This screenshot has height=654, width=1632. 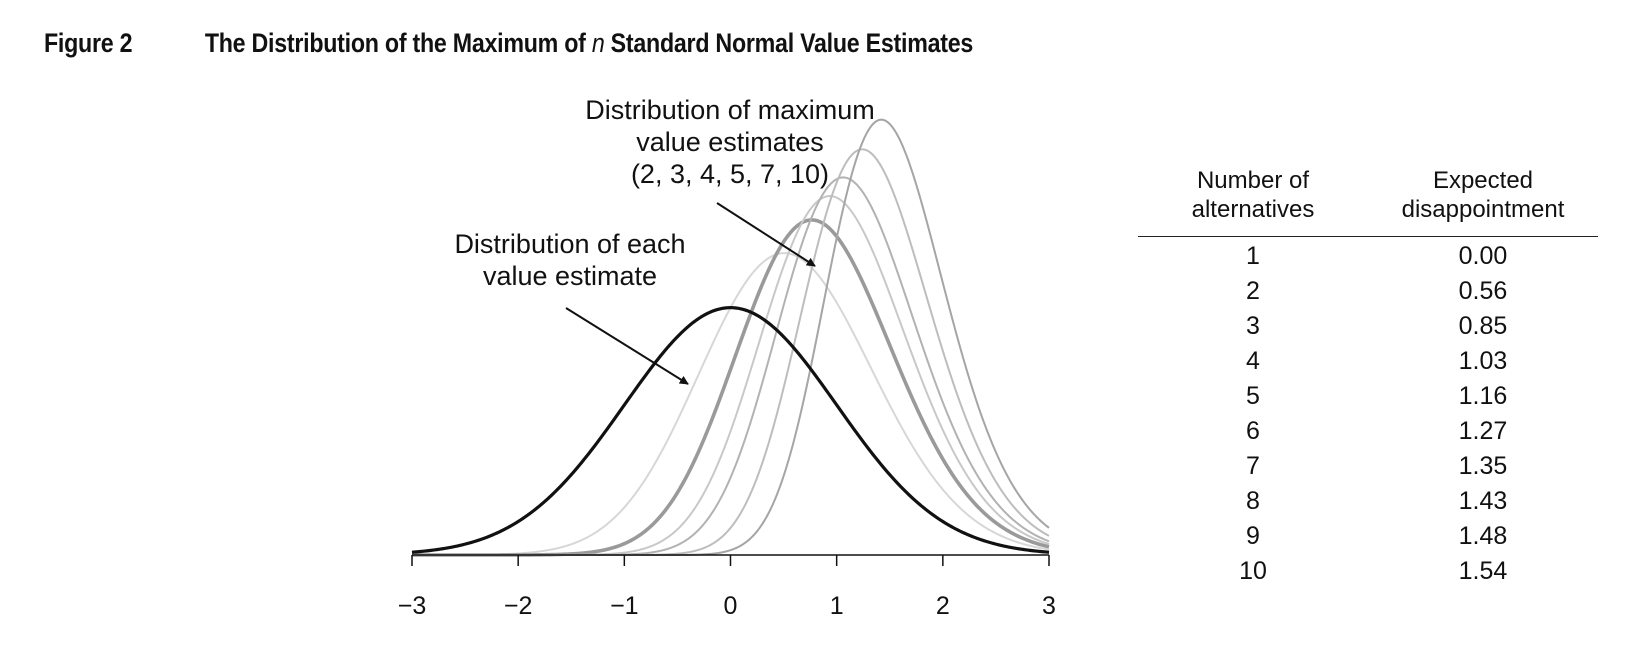 What do you see at coordinates (1368, 431) in the screenshot?
I see `table-row: 6 1.27` at bounding box center [1368, 431].